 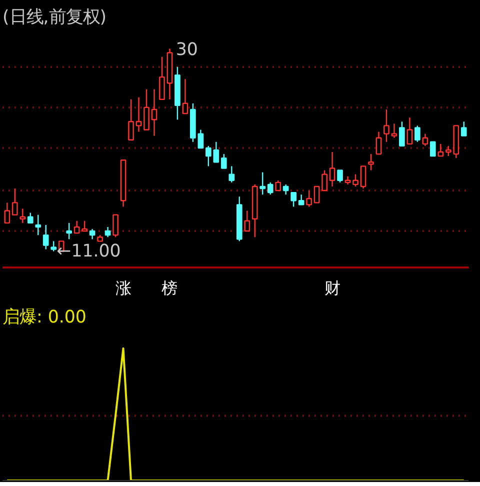 I want to click on x-tick-label: 财, so click(x=332, y=288).